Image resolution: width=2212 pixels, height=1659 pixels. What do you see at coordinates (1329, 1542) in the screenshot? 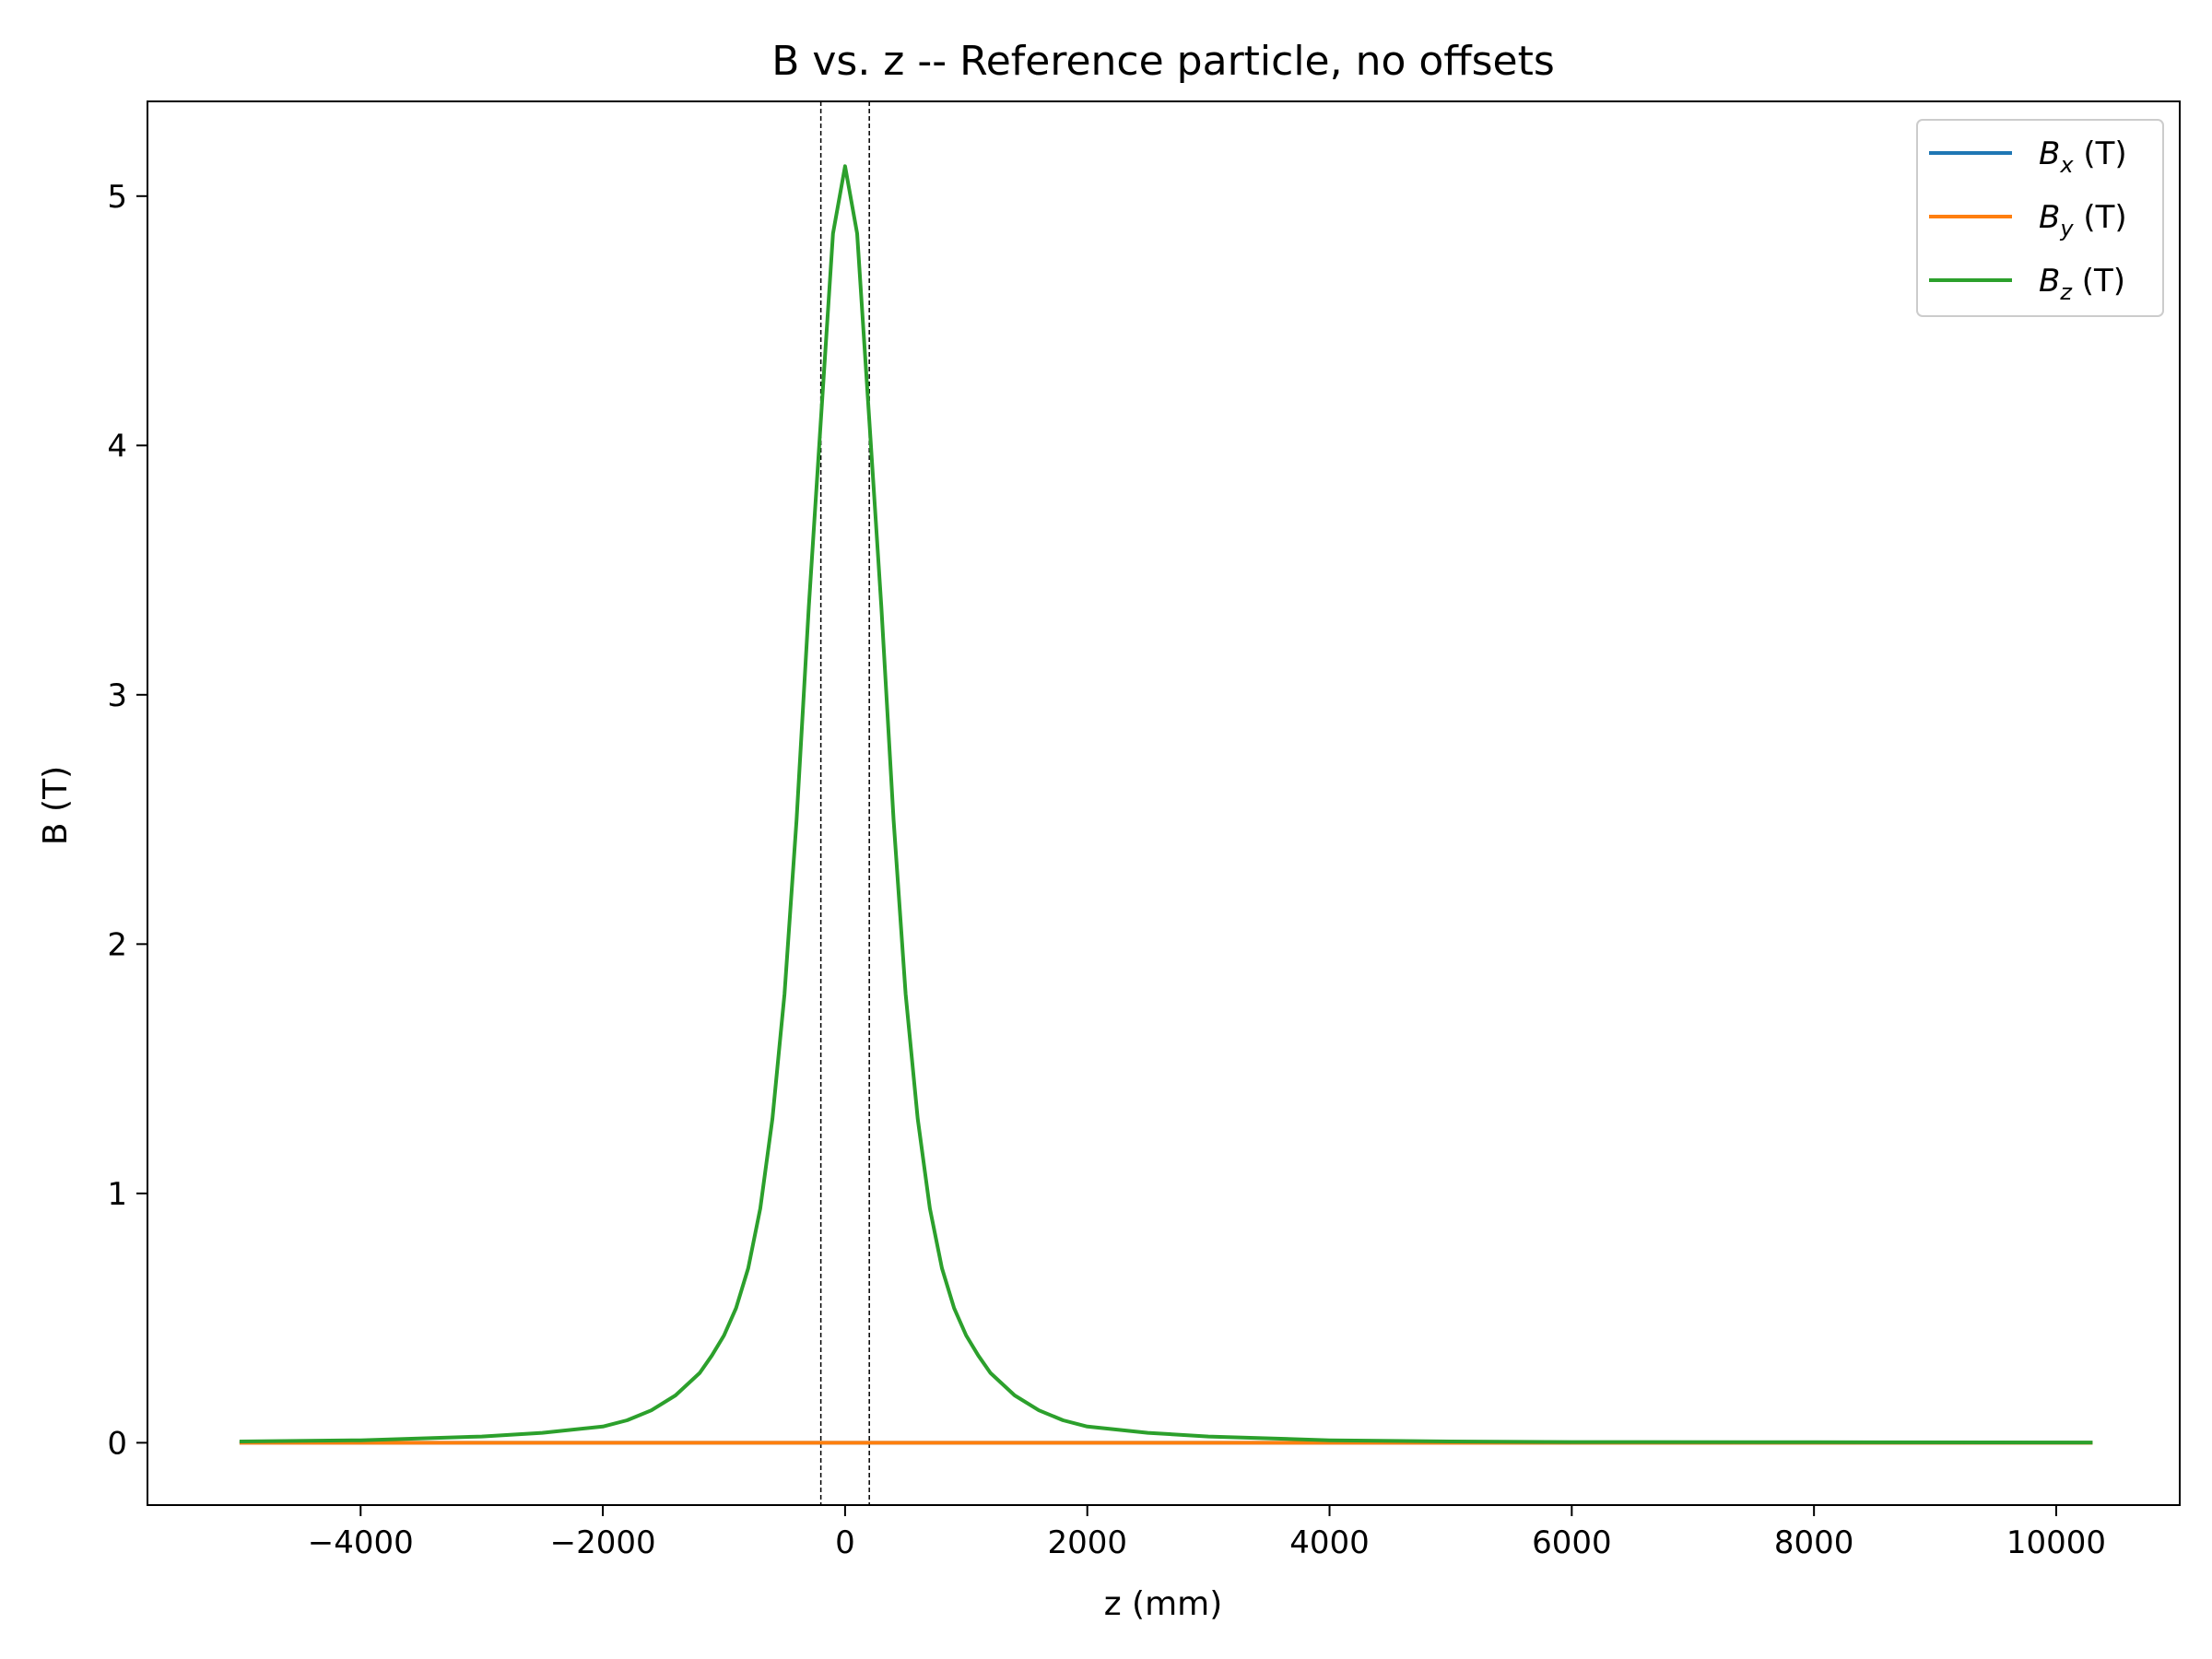
I see `x-tick-label: 4000` at bounding box center [1329, 1542].